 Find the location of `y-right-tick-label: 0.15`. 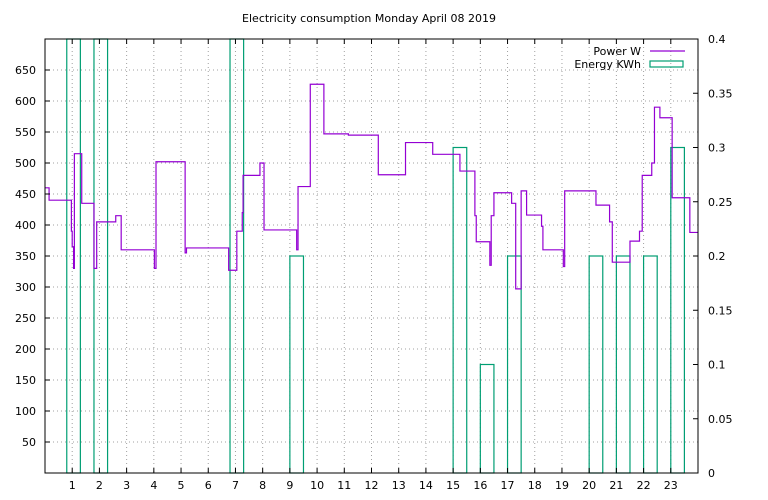

y-right-tick-label: 0.15 is located at coordinates (720, 310).